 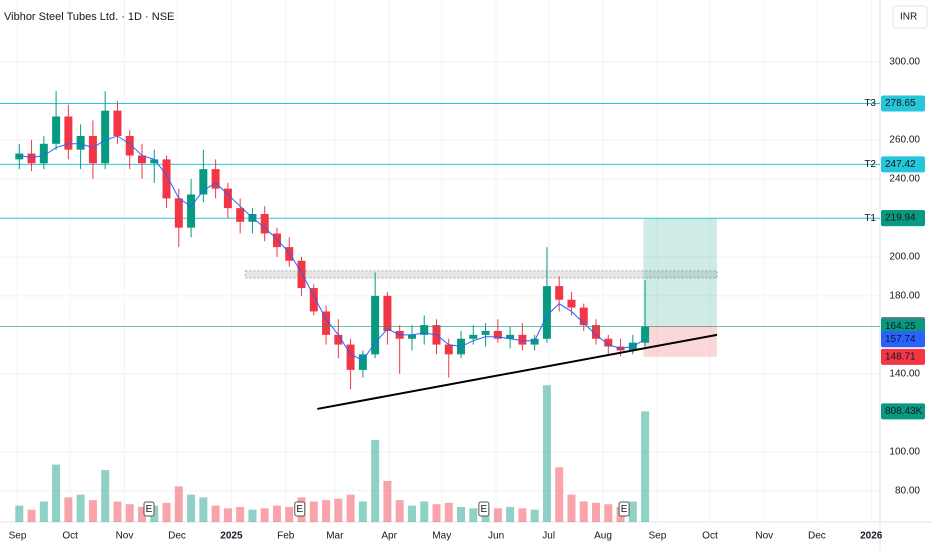 What do you see at coordinates (900, 326) in the screenshot?
I see `last-price-label: 164.25` at bounding box center [900, 326].